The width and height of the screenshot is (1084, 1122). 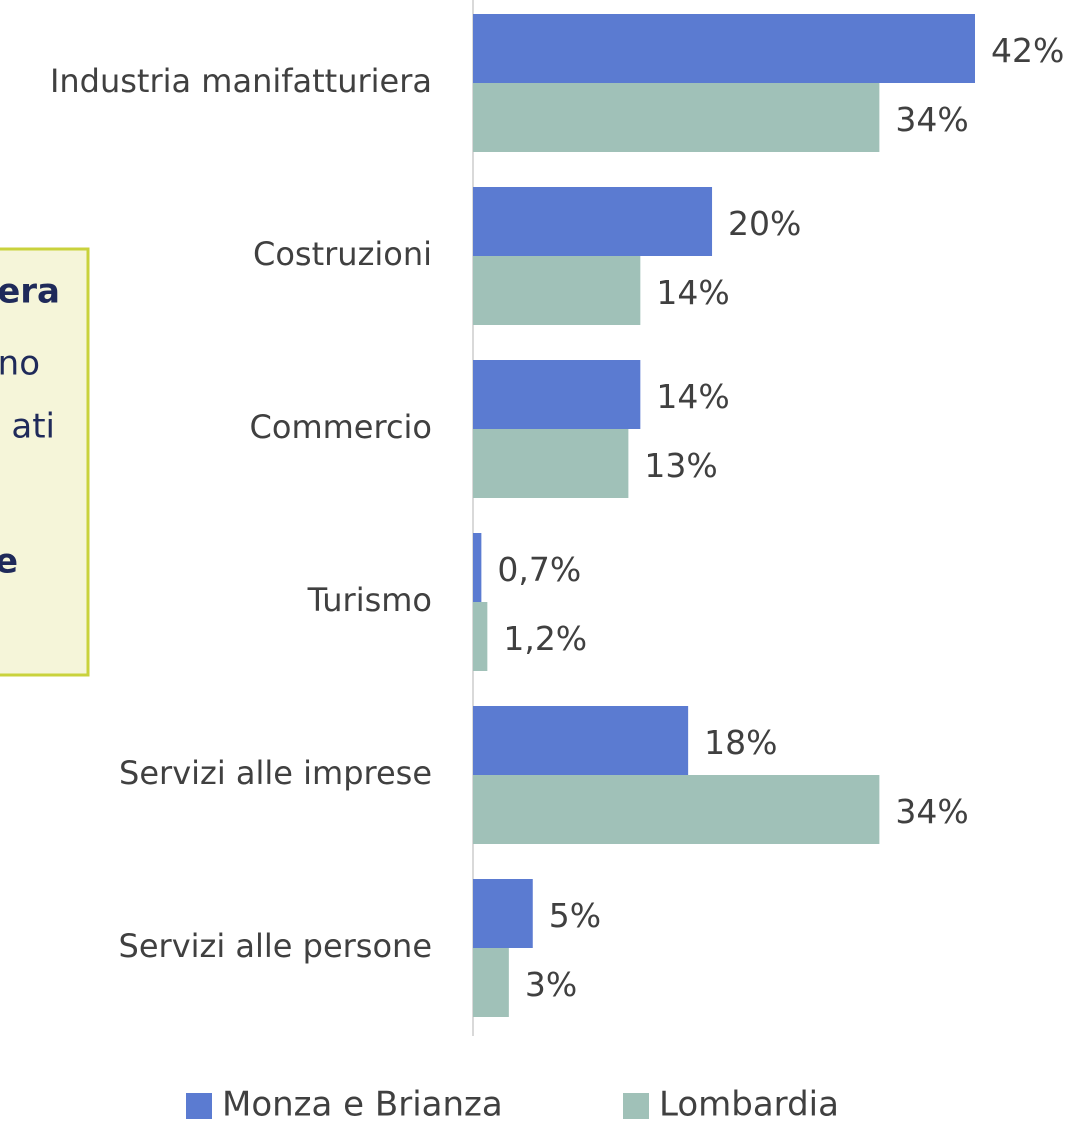 What do you see at coordinates (680, 465) in the screenshot?
I see `value-label: 13%` at bounding box center [680, 465].